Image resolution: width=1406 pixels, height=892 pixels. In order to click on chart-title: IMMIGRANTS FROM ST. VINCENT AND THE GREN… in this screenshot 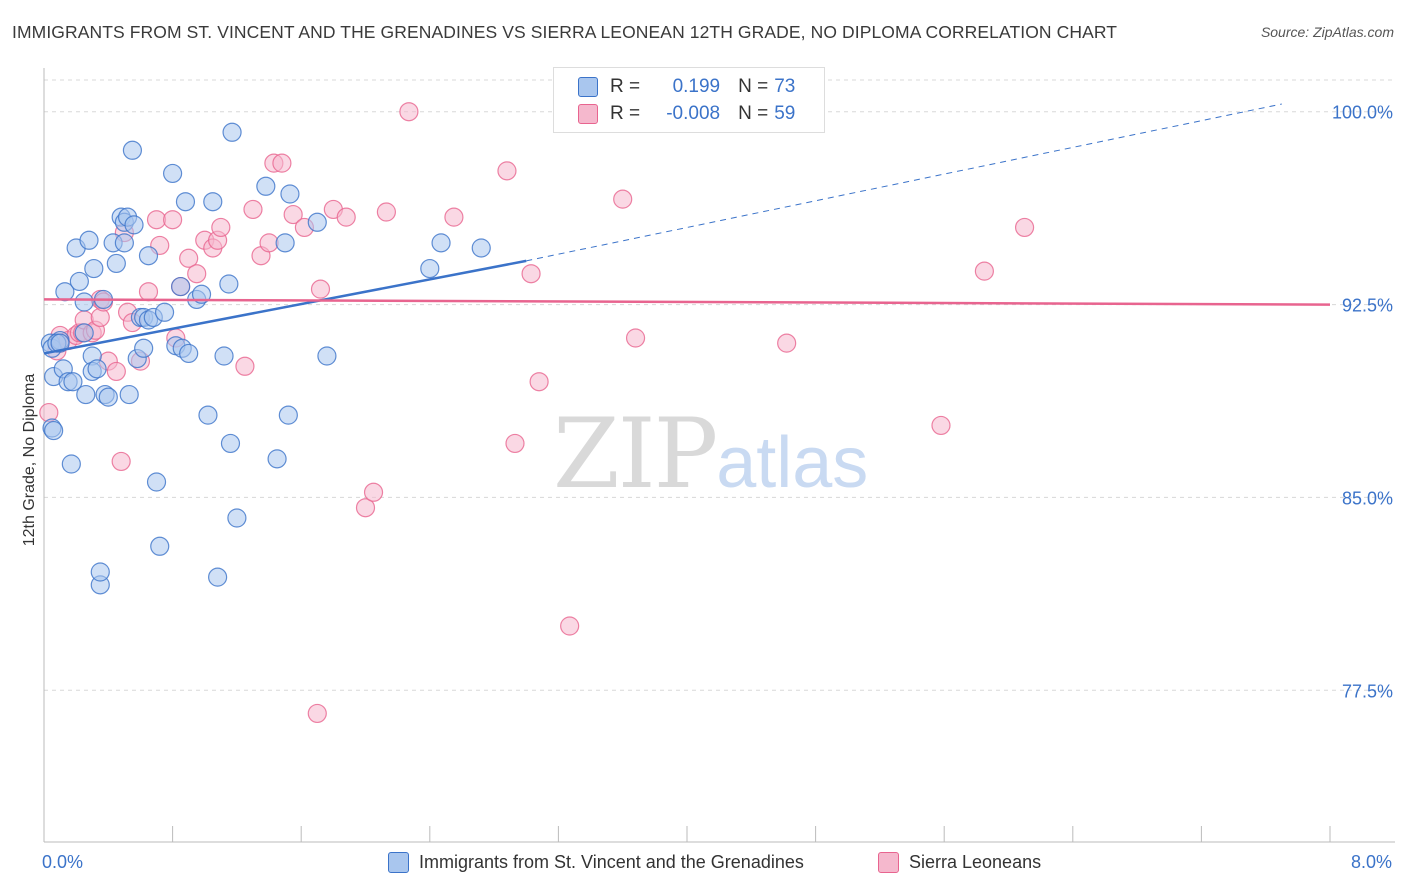, I will do `click(565, 32)`.